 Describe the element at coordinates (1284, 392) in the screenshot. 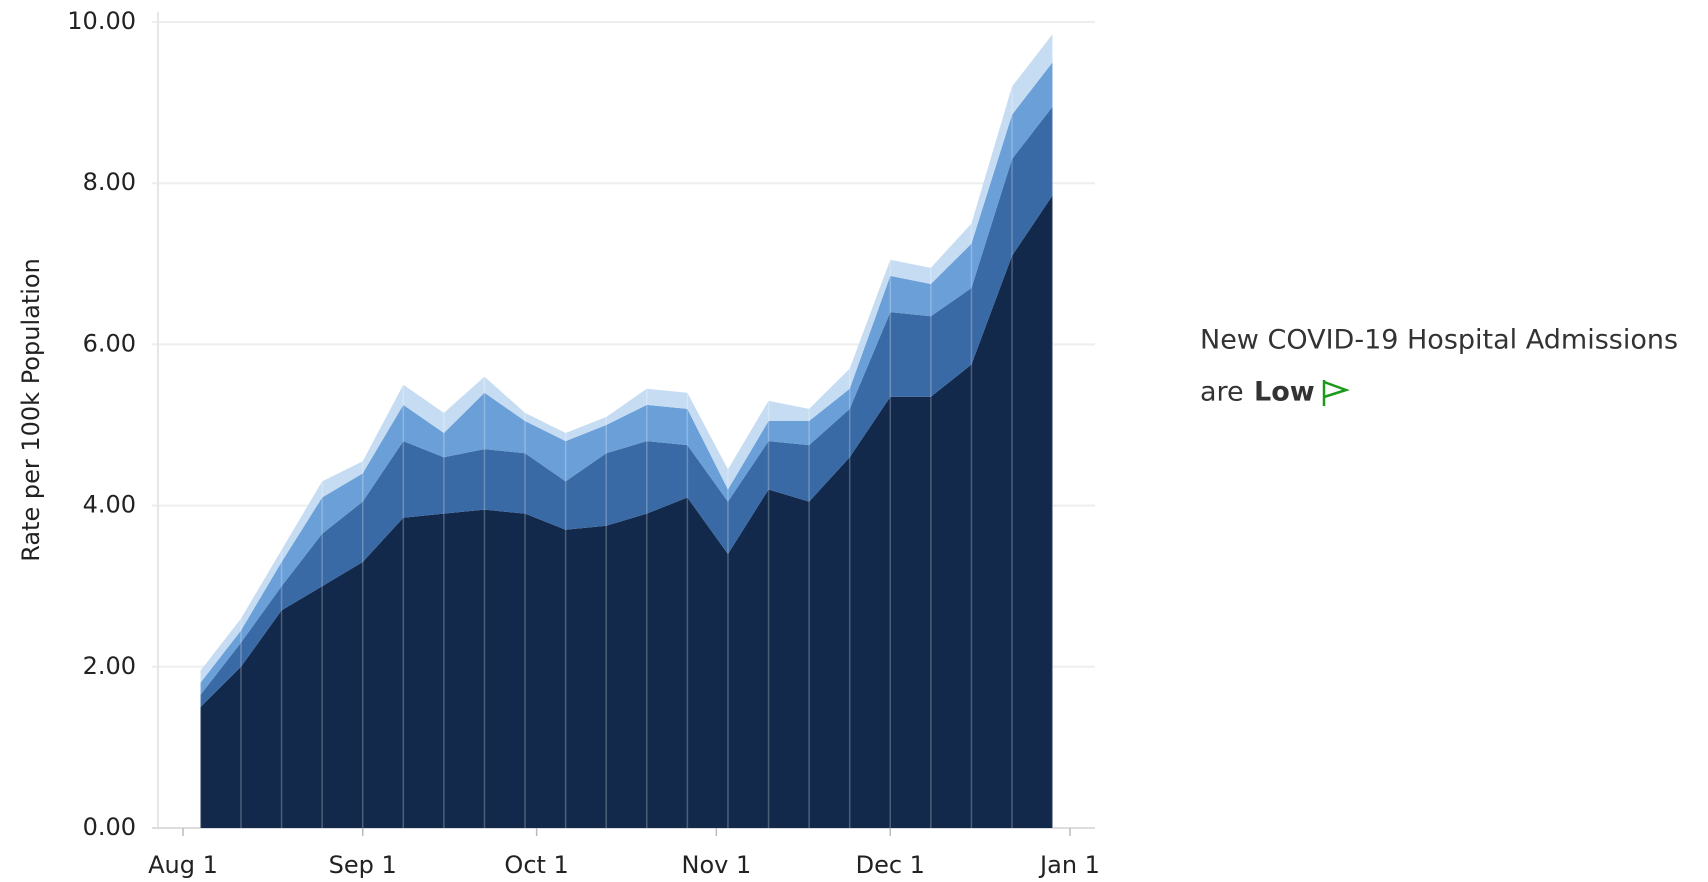

I see `annotation-level: Low` at that location.